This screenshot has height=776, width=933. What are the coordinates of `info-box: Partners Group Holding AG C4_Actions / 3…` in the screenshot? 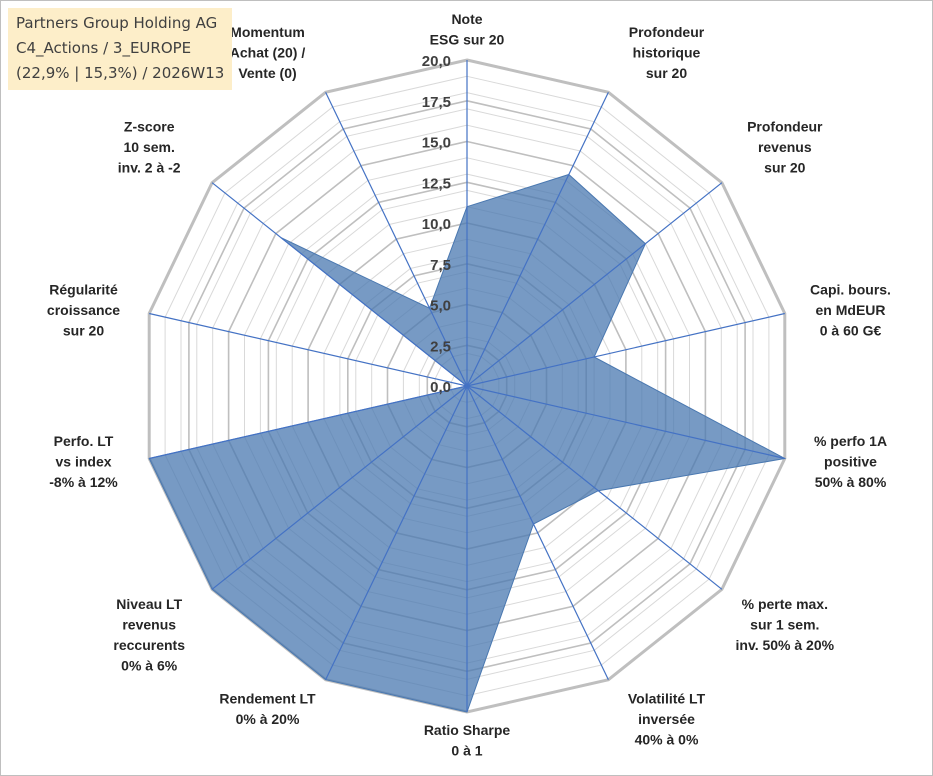 It's located at (120, 49).